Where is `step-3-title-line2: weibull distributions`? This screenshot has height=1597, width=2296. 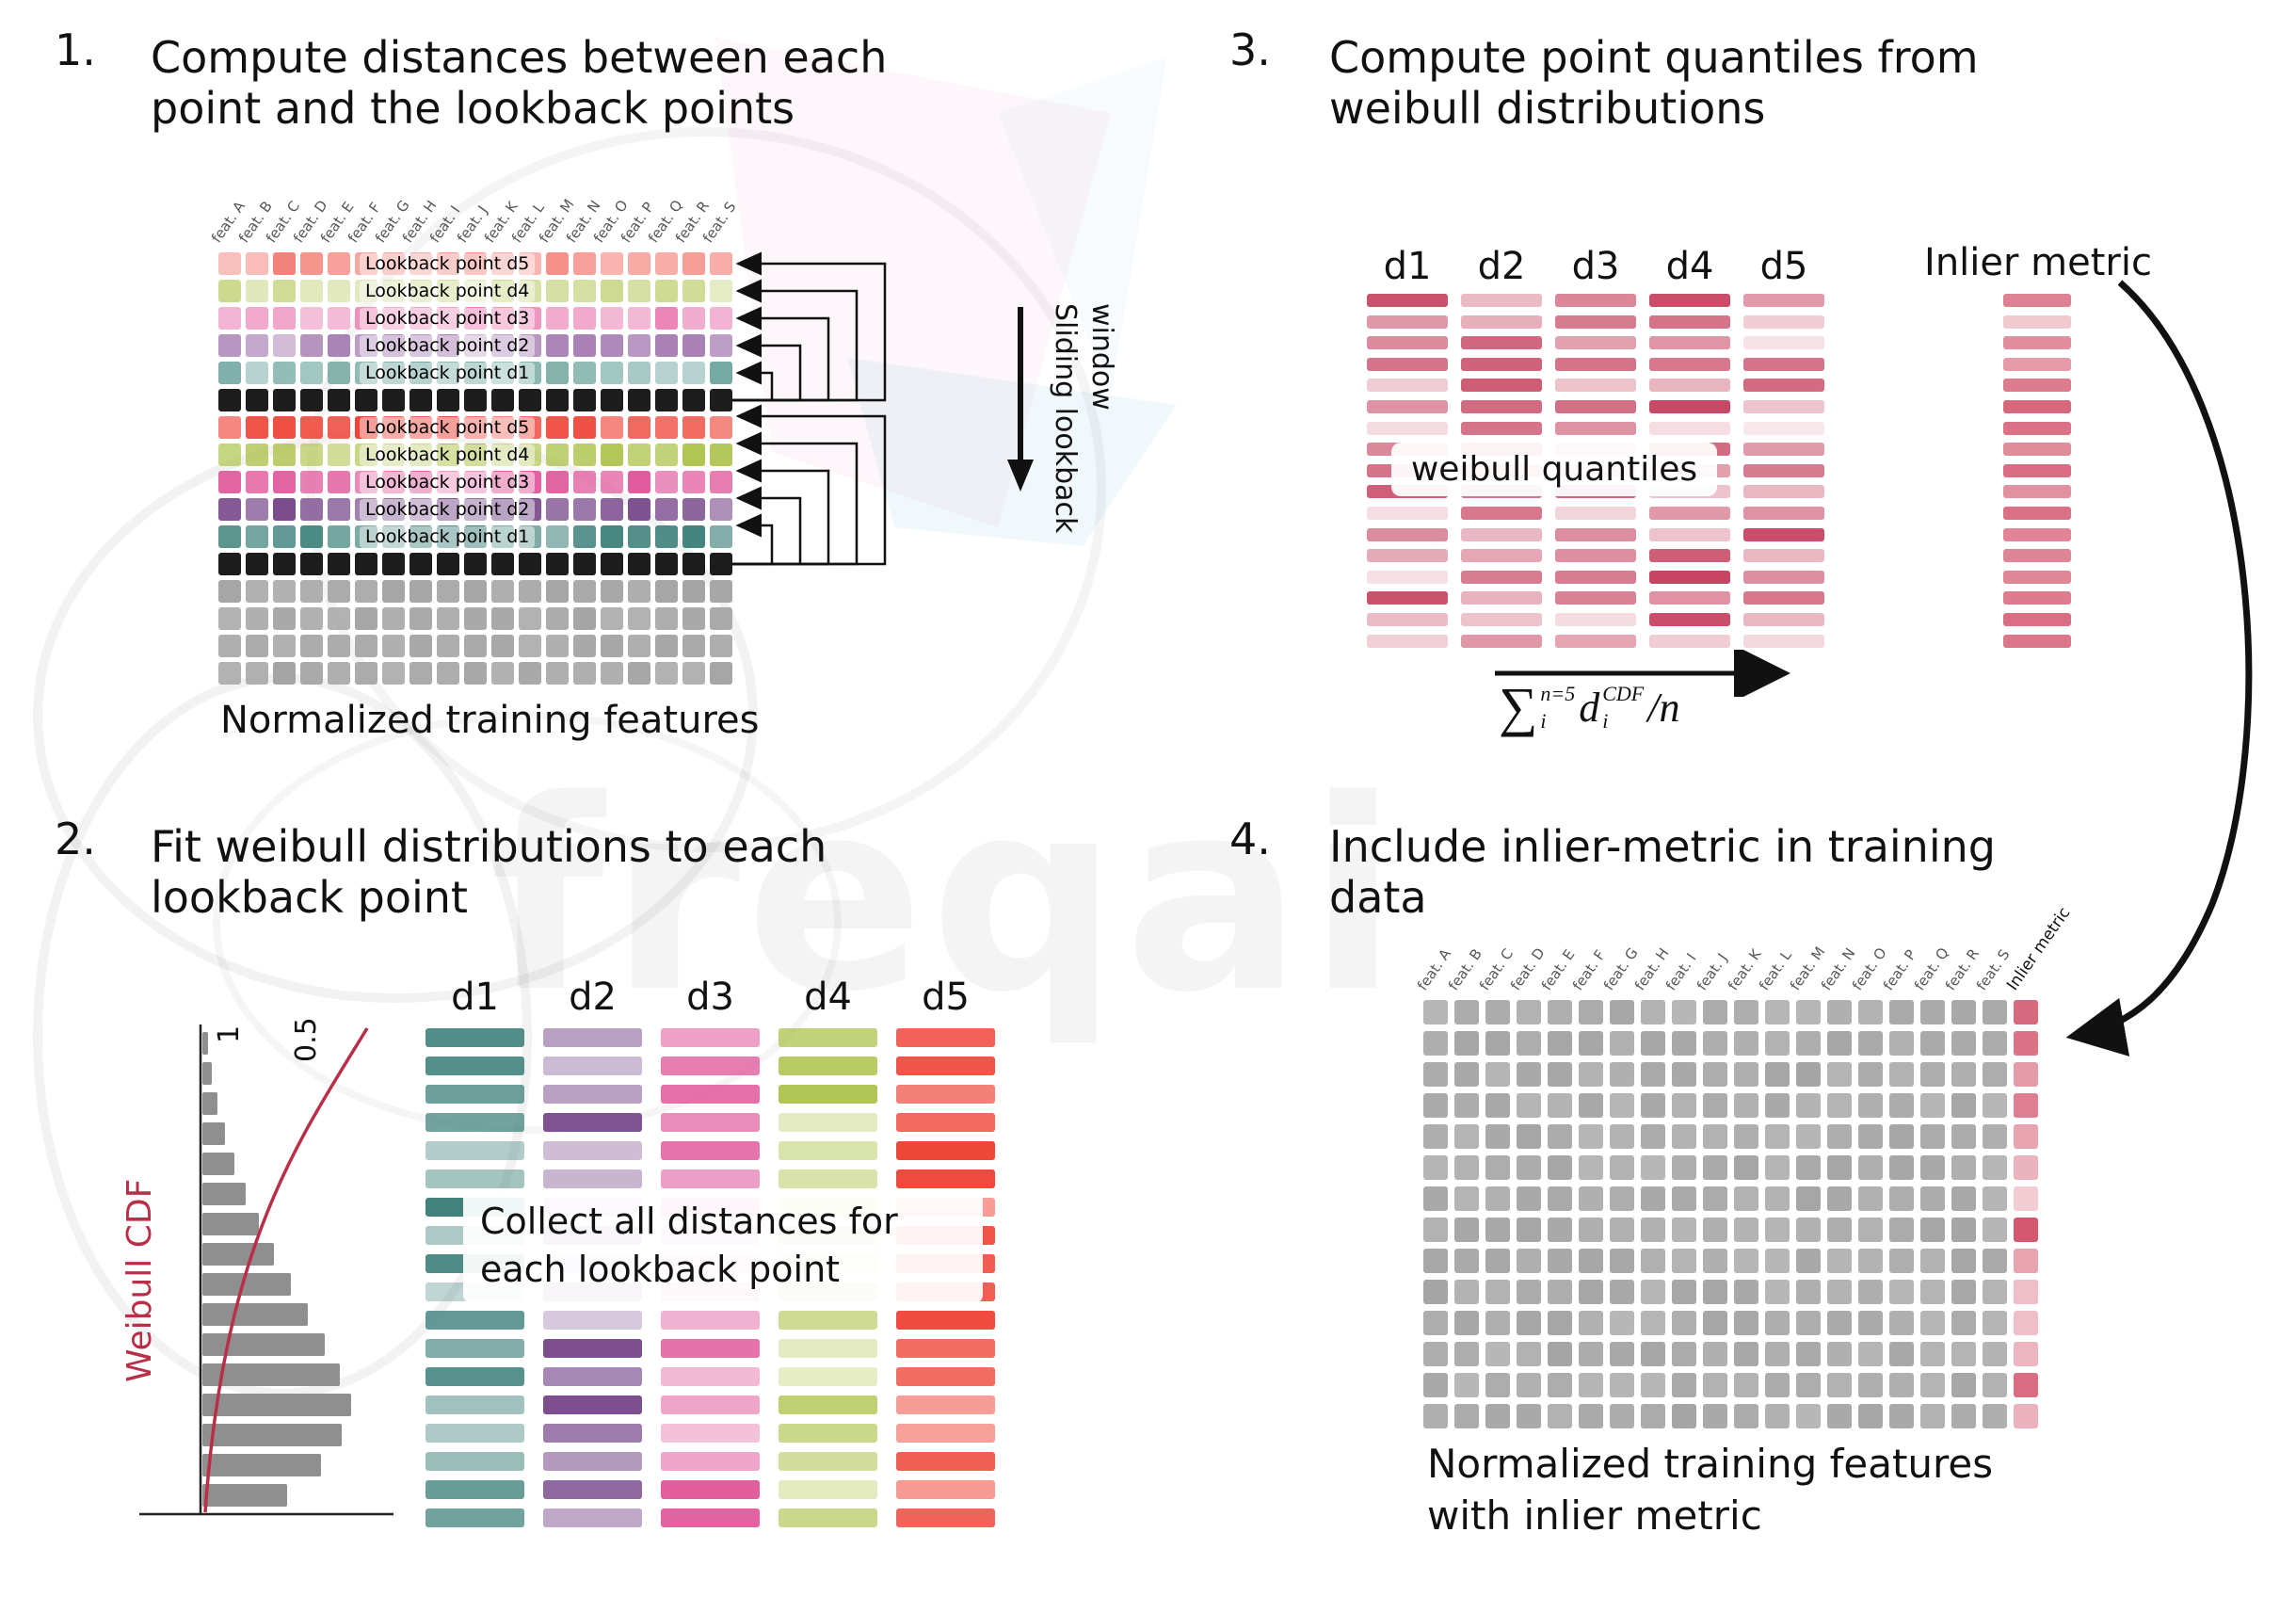
step-3-title-line2: weibull distributions is located at coordinates (1547, 109).